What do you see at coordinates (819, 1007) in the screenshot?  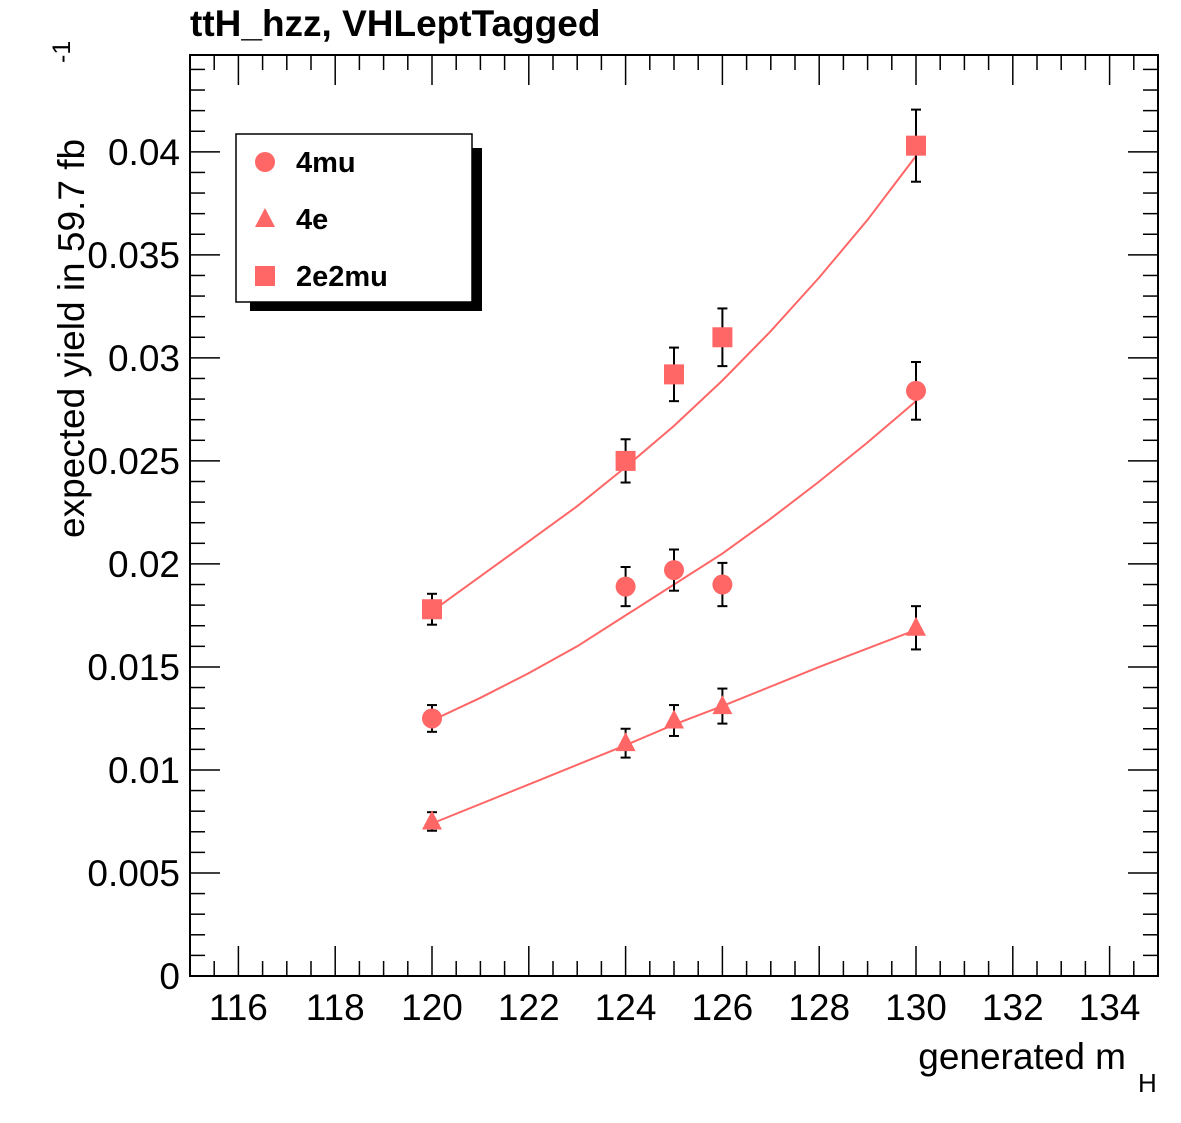 I see `x-tick-label: 128` at bounding box center [819, 1007].